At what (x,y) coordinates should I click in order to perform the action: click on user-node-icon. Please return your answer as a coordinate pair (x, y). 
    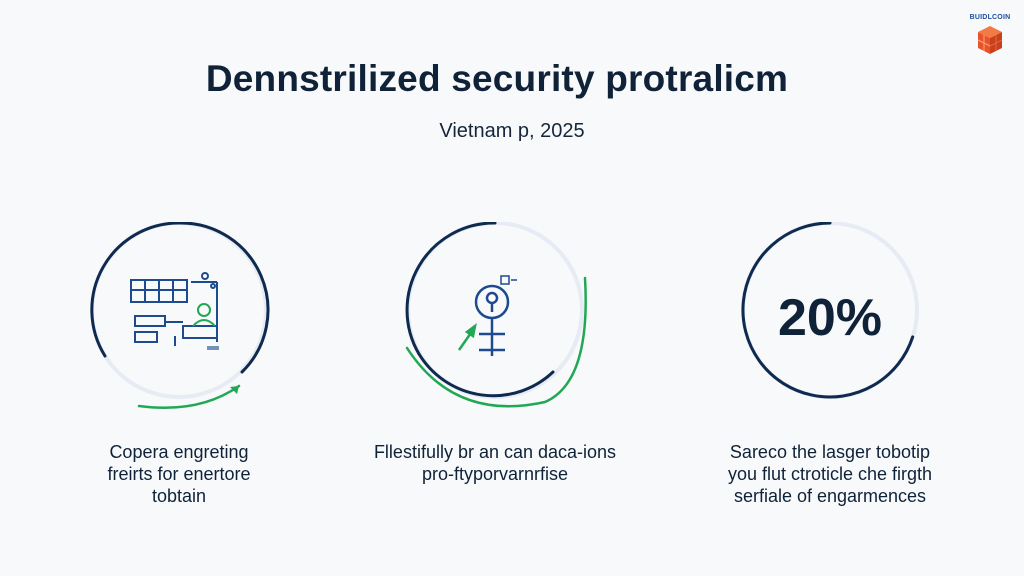
    Looking at the image, I should click on (204, 315).